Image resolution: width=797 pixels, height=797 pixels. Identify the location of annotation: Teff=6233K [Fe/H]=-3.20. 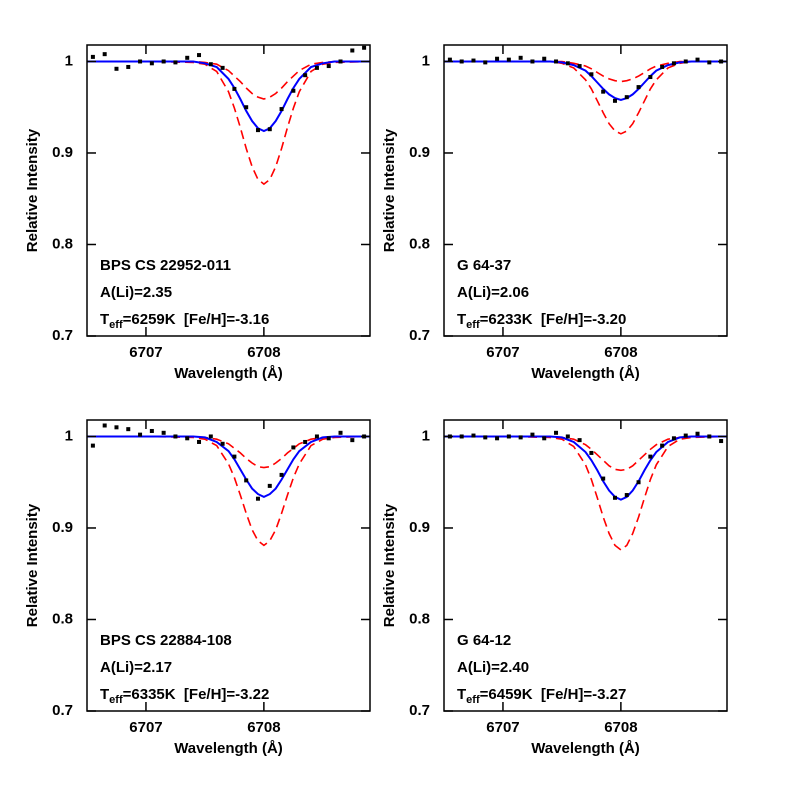
(541, 321).